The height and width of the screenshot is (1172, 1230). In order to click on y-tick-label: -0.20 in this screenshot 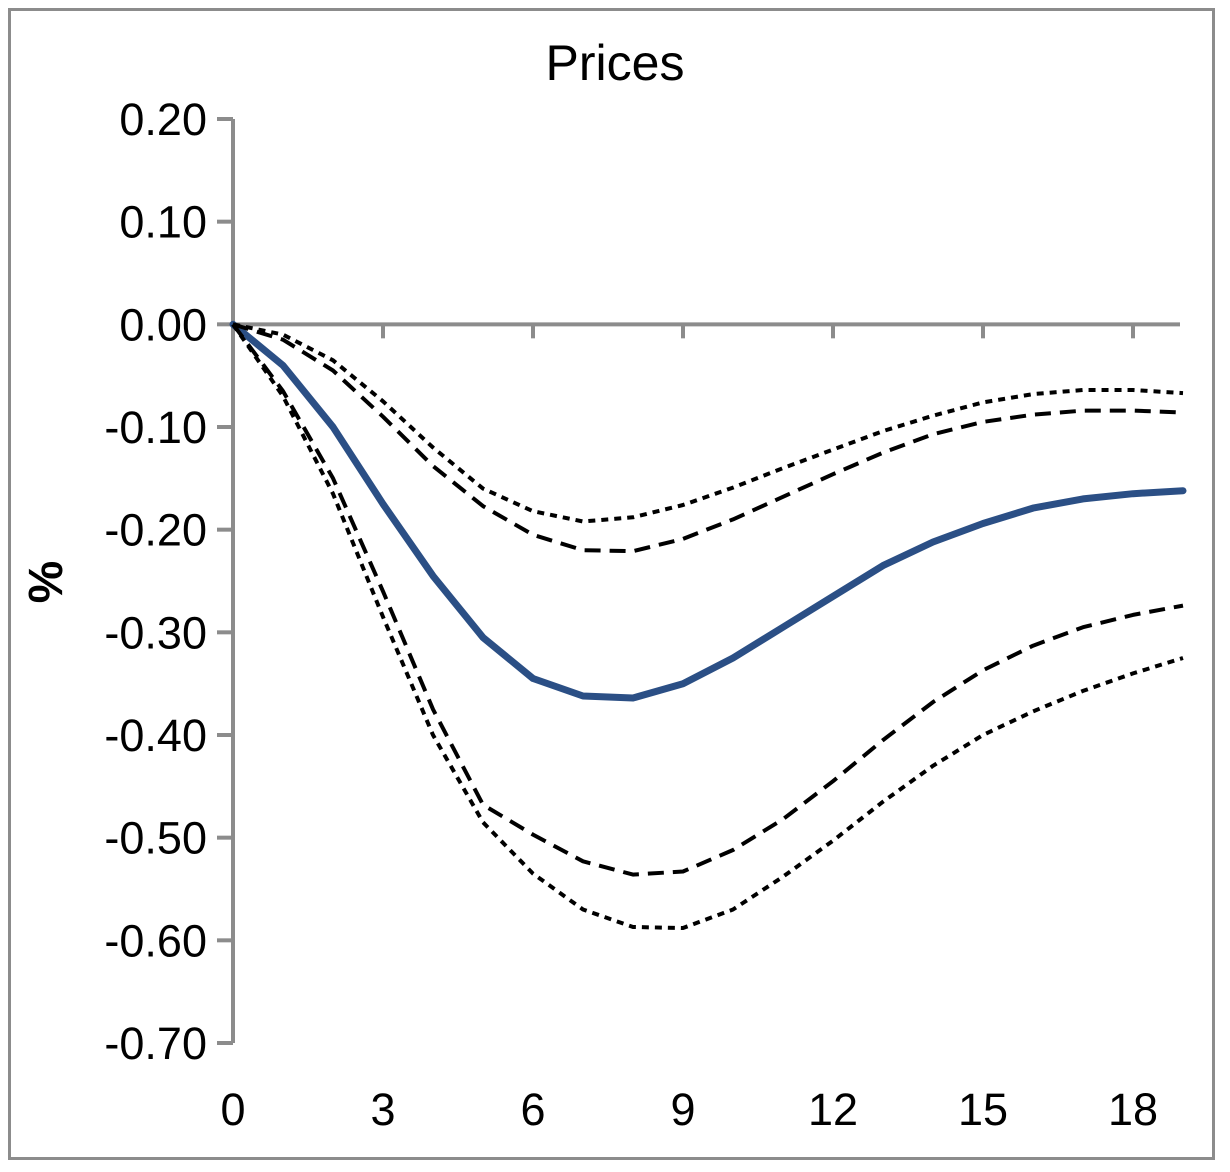, I will do `click(155, 530)`.